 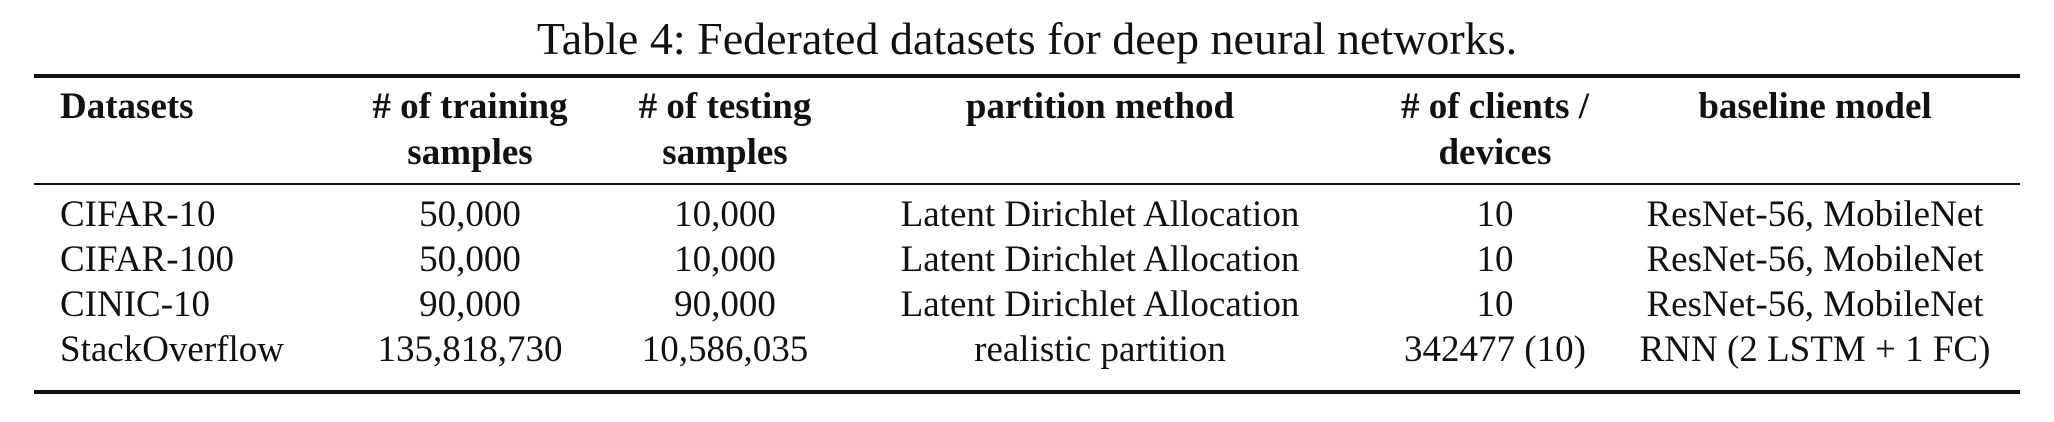 I want to click on table-cell-training: 90,000, so click(x=470, y=304).